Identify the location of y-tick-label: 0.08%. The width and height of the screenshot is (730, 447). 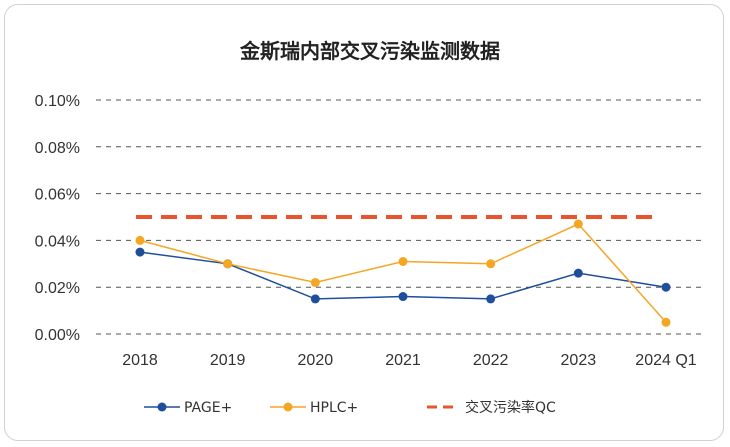
(57, 148).